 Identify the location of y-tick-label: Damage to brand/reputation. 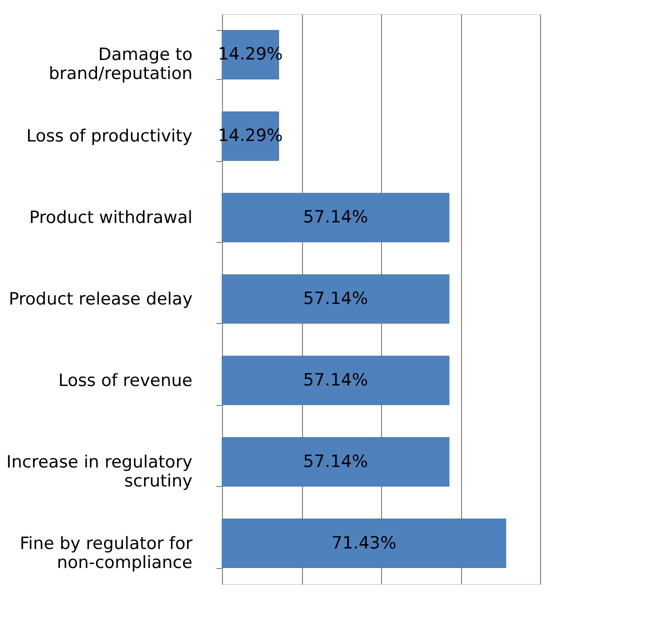
(120, 64).